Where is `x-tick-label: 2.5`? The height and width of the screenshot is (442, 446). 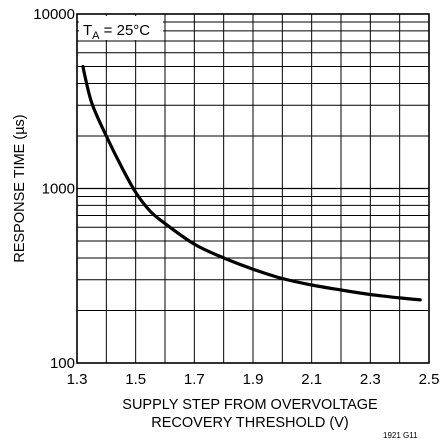 x-tick-label: 2.5 is located at coordinates (429, 379).